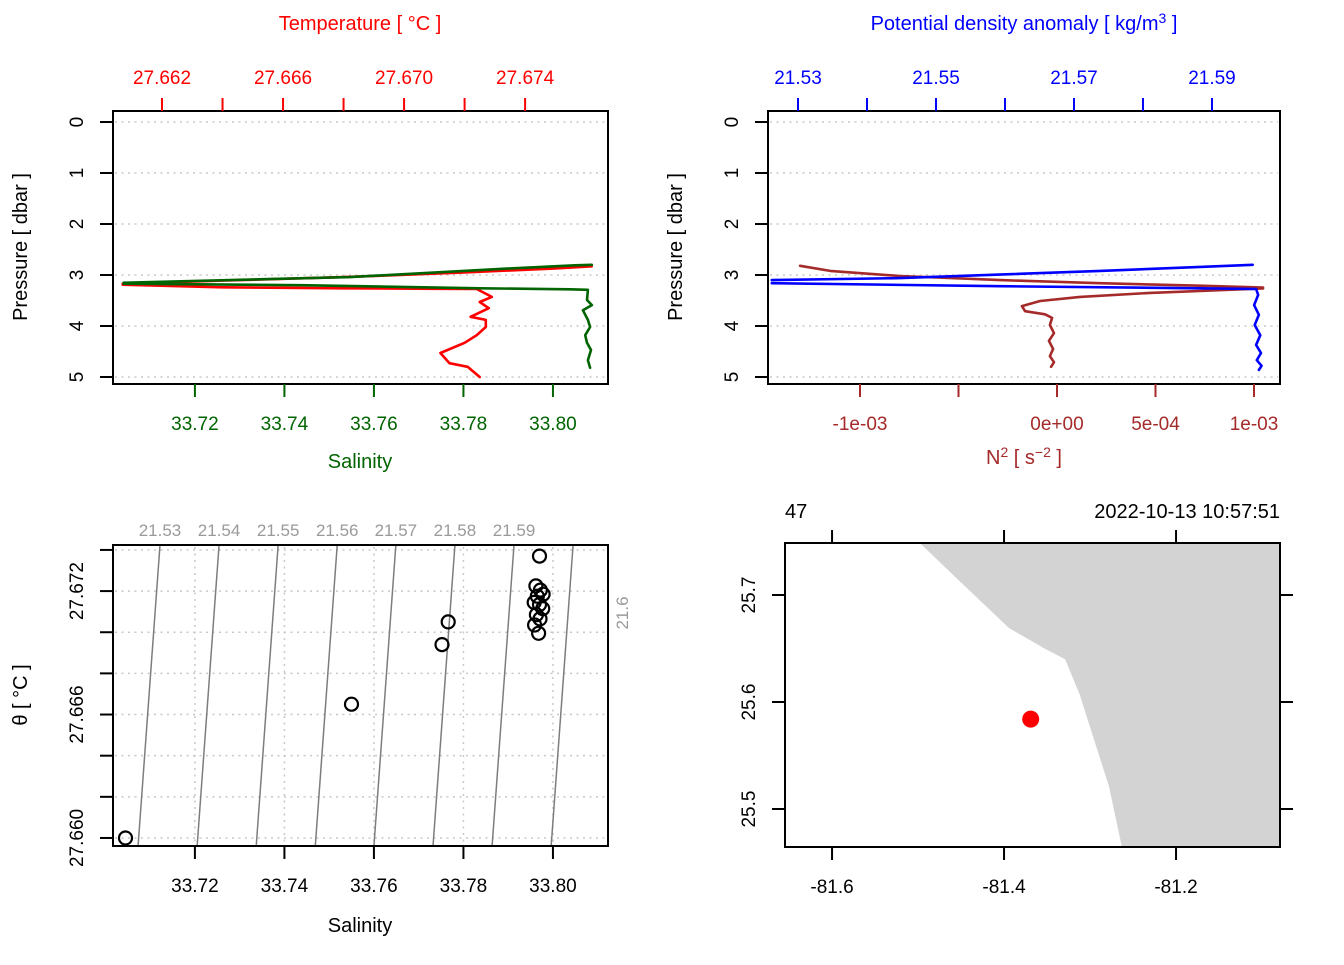 The image size is (1344, 965). What do you see at coordinates (21, 694) in the screenshot?
I see `axis-title: θ [ °C ]` at bounding box center [21, 694].